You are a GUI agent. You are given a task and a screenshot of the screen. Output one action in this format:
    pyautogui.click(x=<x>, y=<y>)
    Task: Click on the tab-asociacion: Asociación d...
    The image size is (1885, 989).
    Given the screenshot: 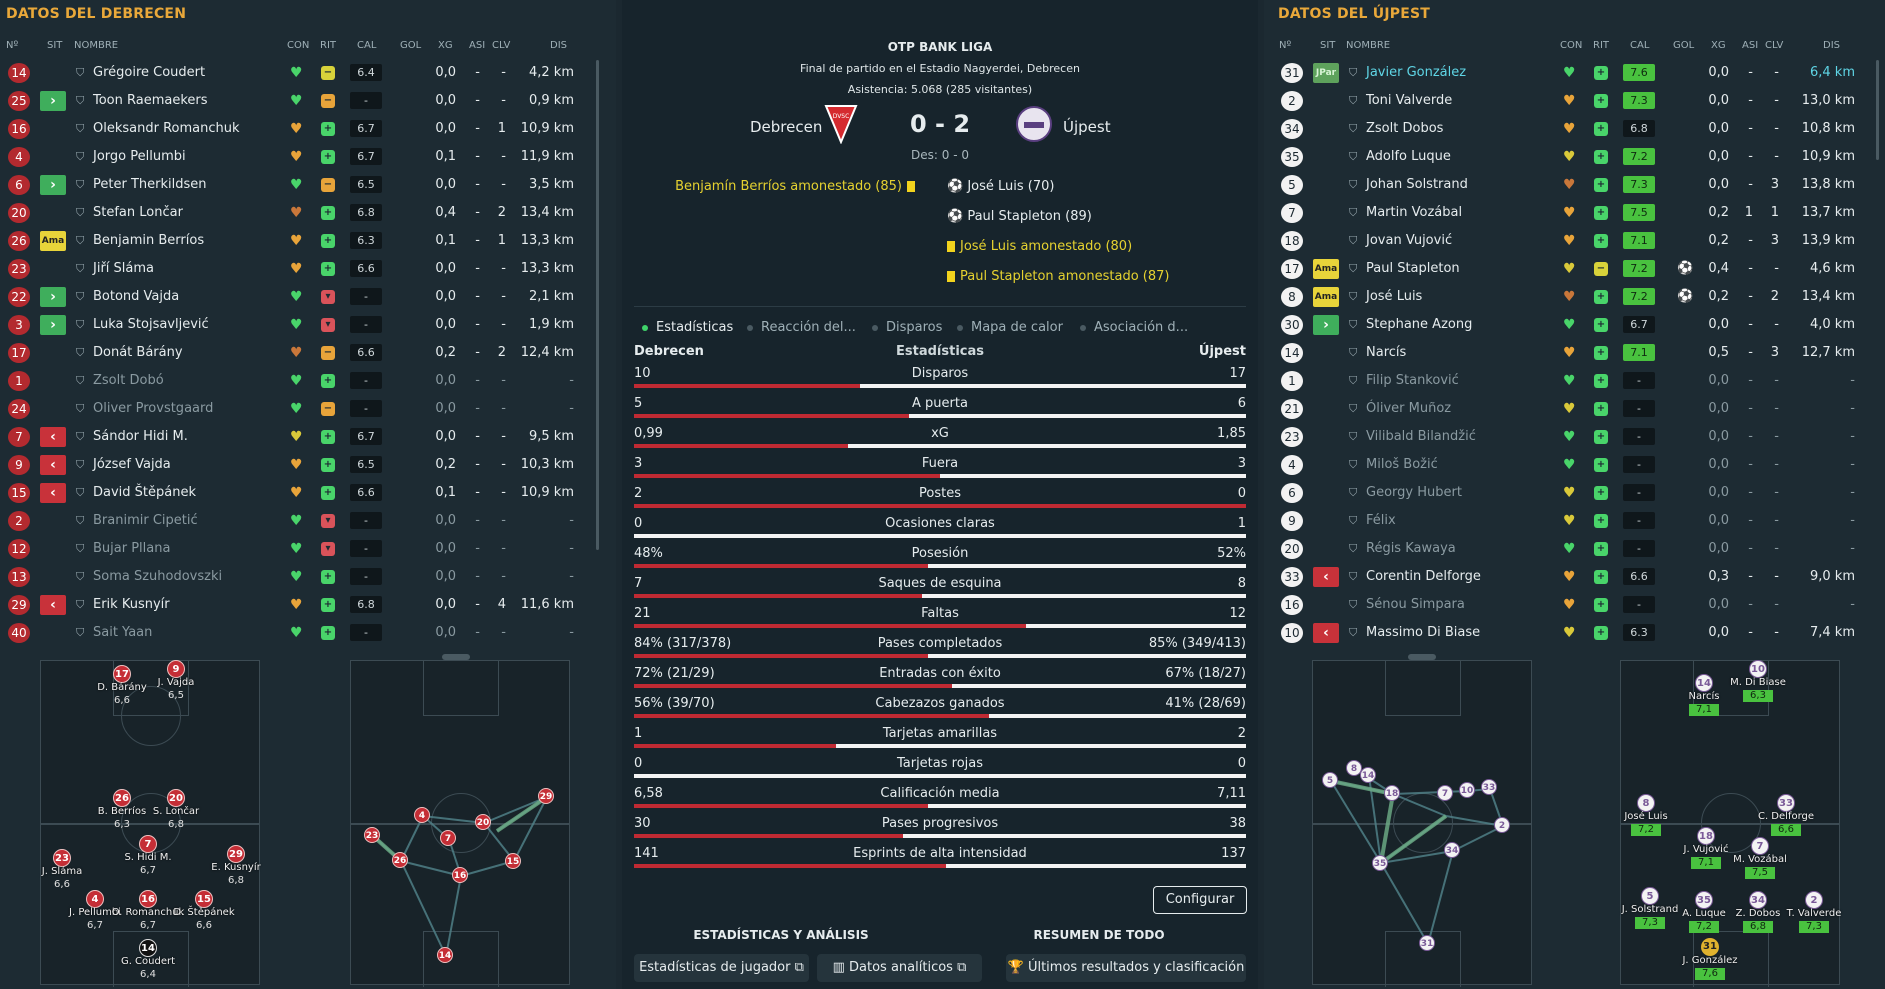 What is the action you would take?
    pyautogui.click(x=1134, y=327)
    